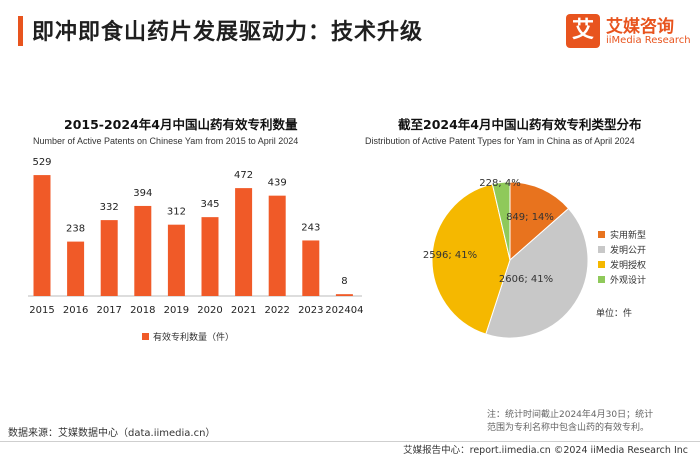 This screenshot has height=456, width=700. Describe the element at coordinates (520, 124) in the screenshot. I see `pie-chart-title: 截至2024年4月中国山药有效专利类型分布` at that location.